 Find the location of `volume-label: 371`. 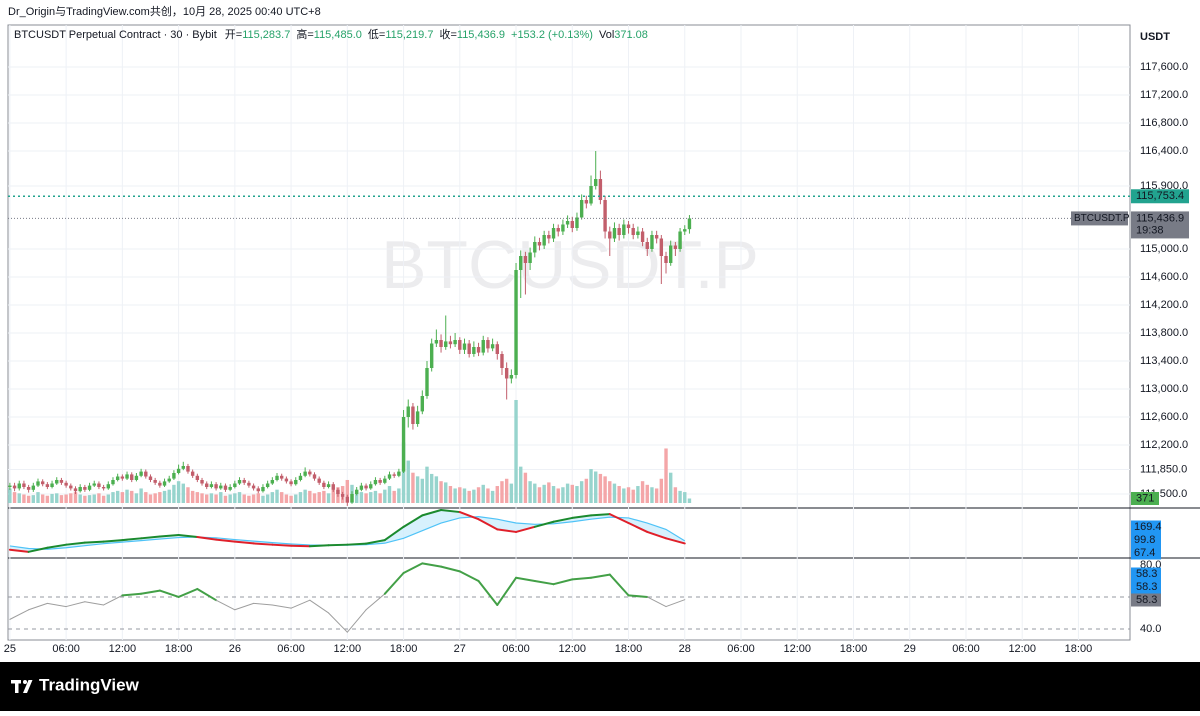

volume-label: 371 is located at coordinates (1145, 498).